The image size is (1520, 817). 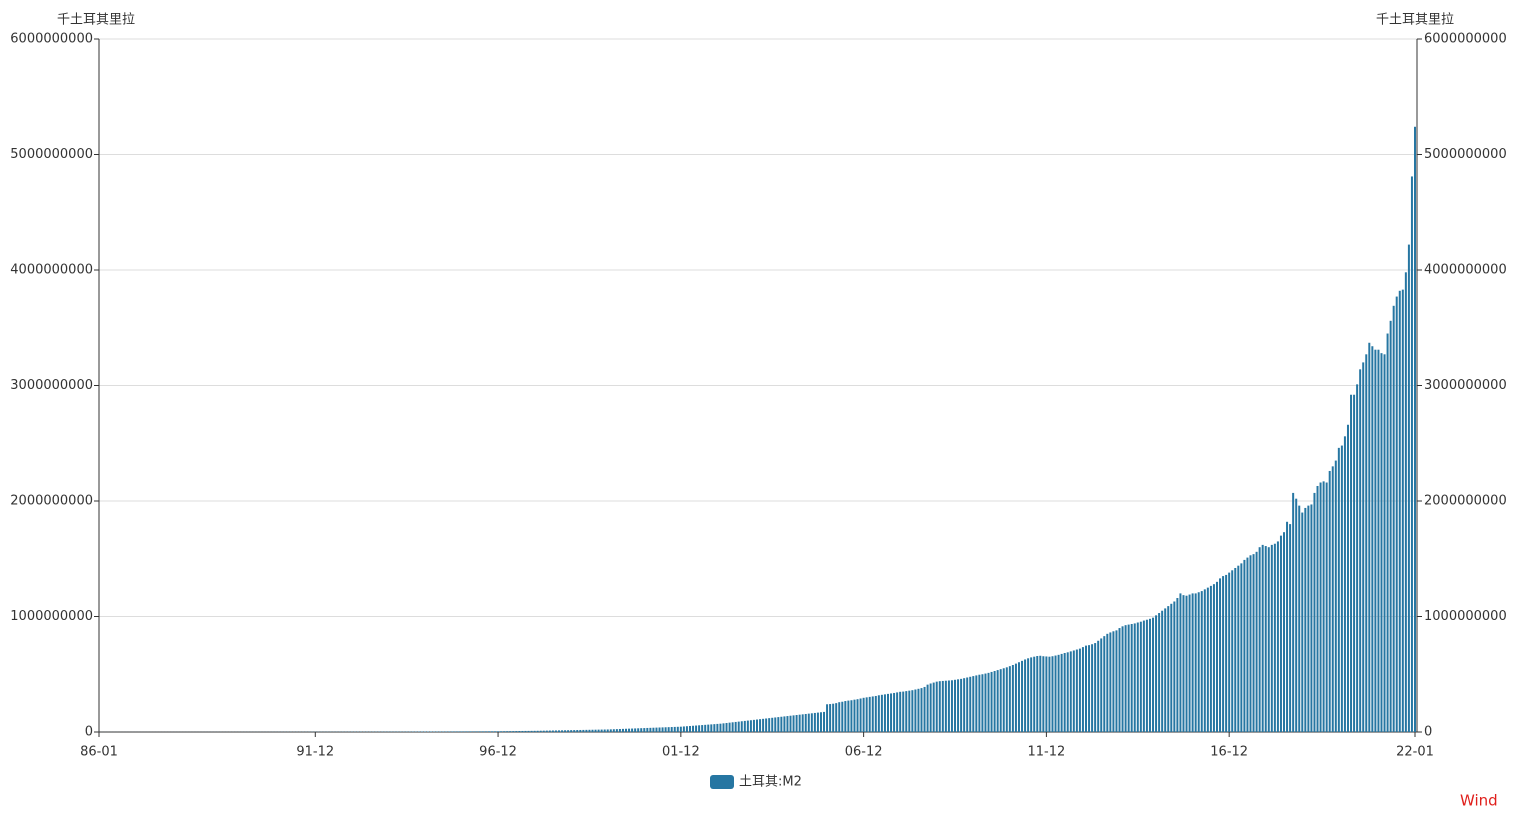 I want to click on y2-tick-label: 4000000000, so click(x=1465, y=270).